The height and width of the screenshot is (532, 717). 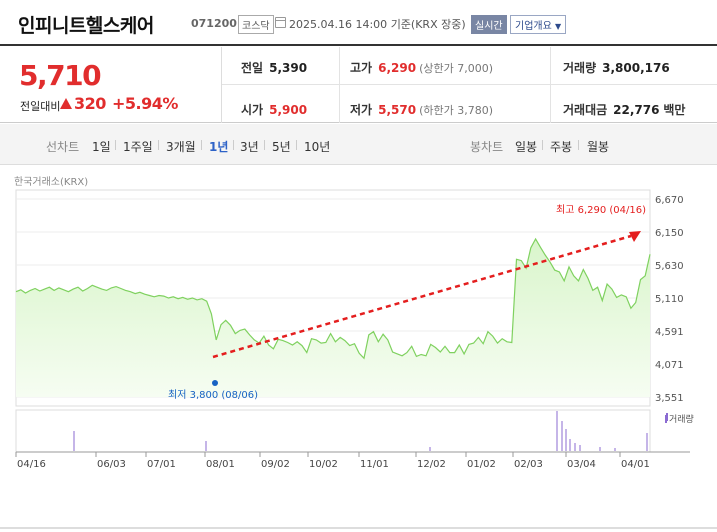 What do you see at coordinates (31, 464) in the screenshot?
I see `x-tick-label: 04/16` at bounding box center [31, 464].